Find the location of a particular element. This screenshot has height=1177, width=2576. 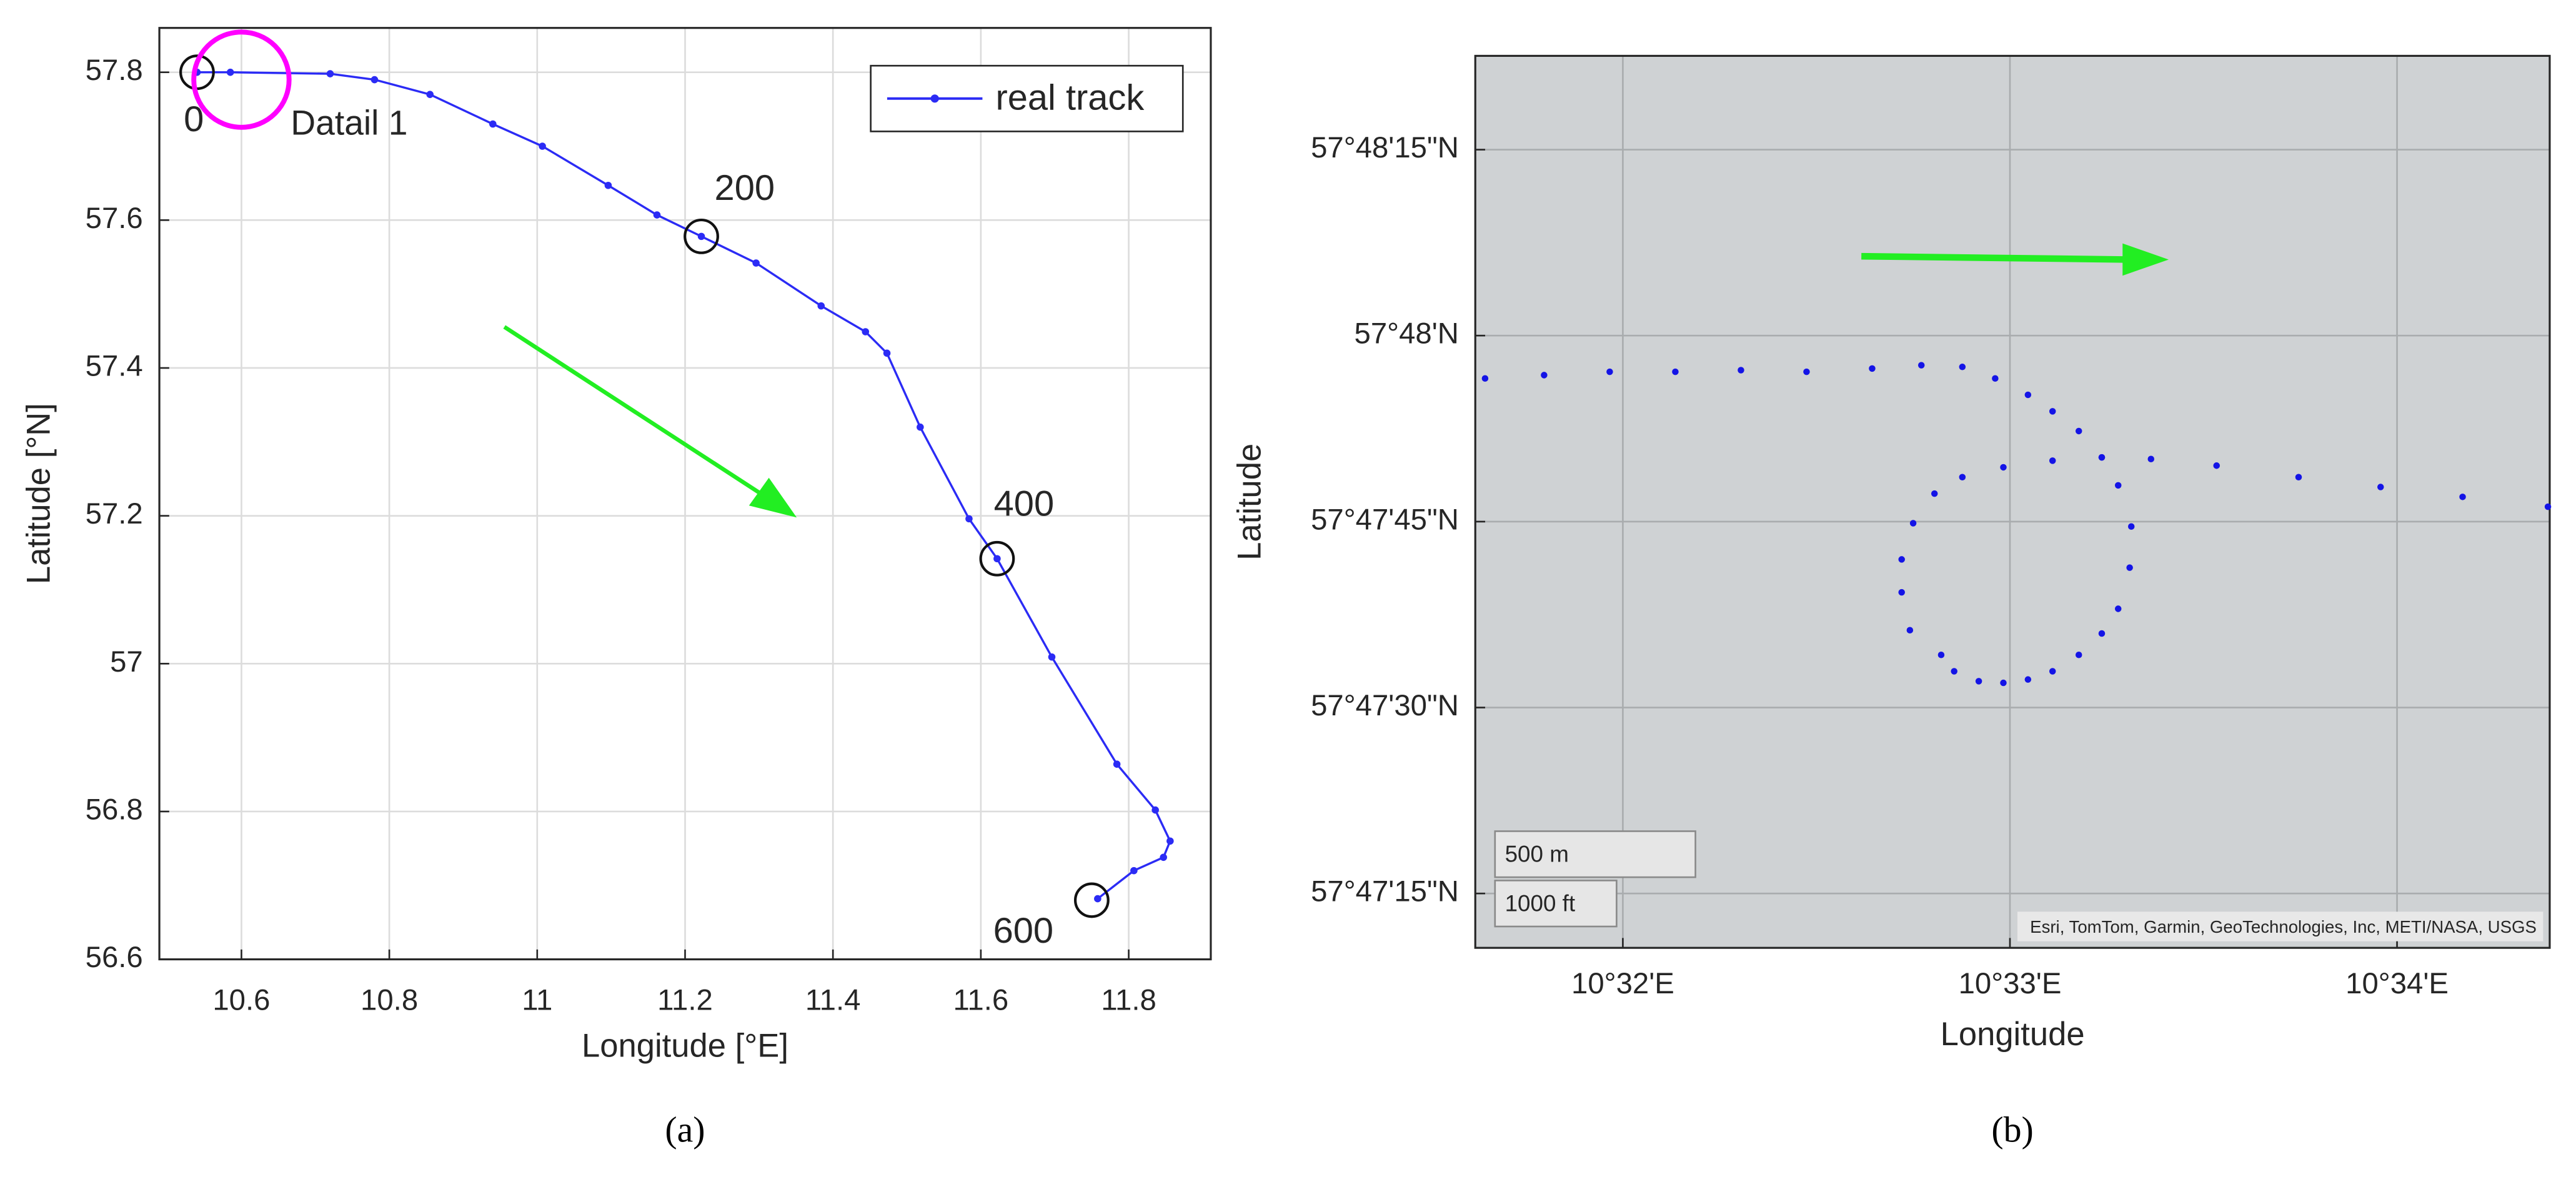

x-tick-label: 11.2 is located at coordinates (685, 999).